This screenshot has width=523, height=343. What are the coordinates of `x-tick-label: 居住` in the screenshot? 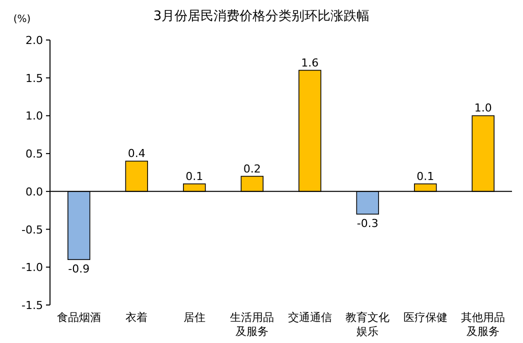 It's located at (194, 317).